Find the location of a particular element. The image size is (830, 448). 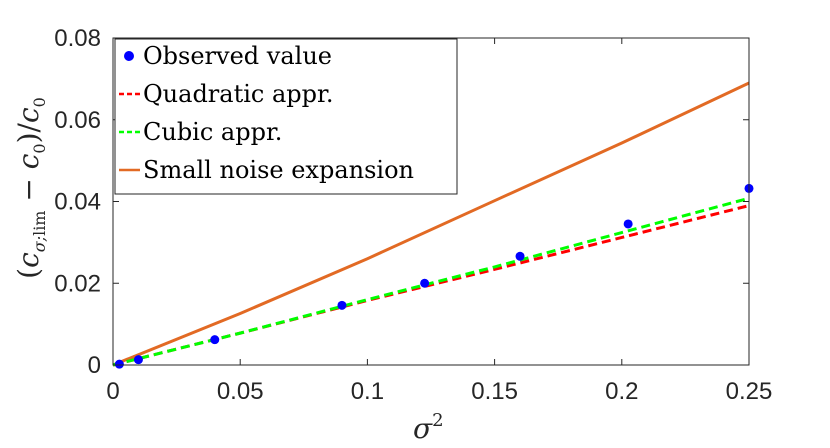

y-tick-label: 0.04 is located at coordinates (77, 202).